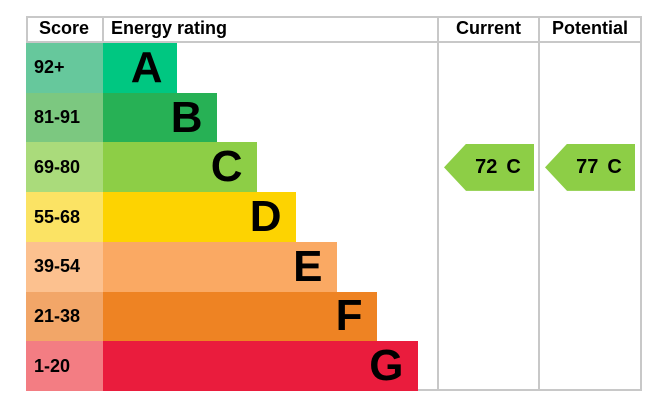 The height and width of the screenshot is (407, 663). I want to click on score-column-divider, so click(103, 29).